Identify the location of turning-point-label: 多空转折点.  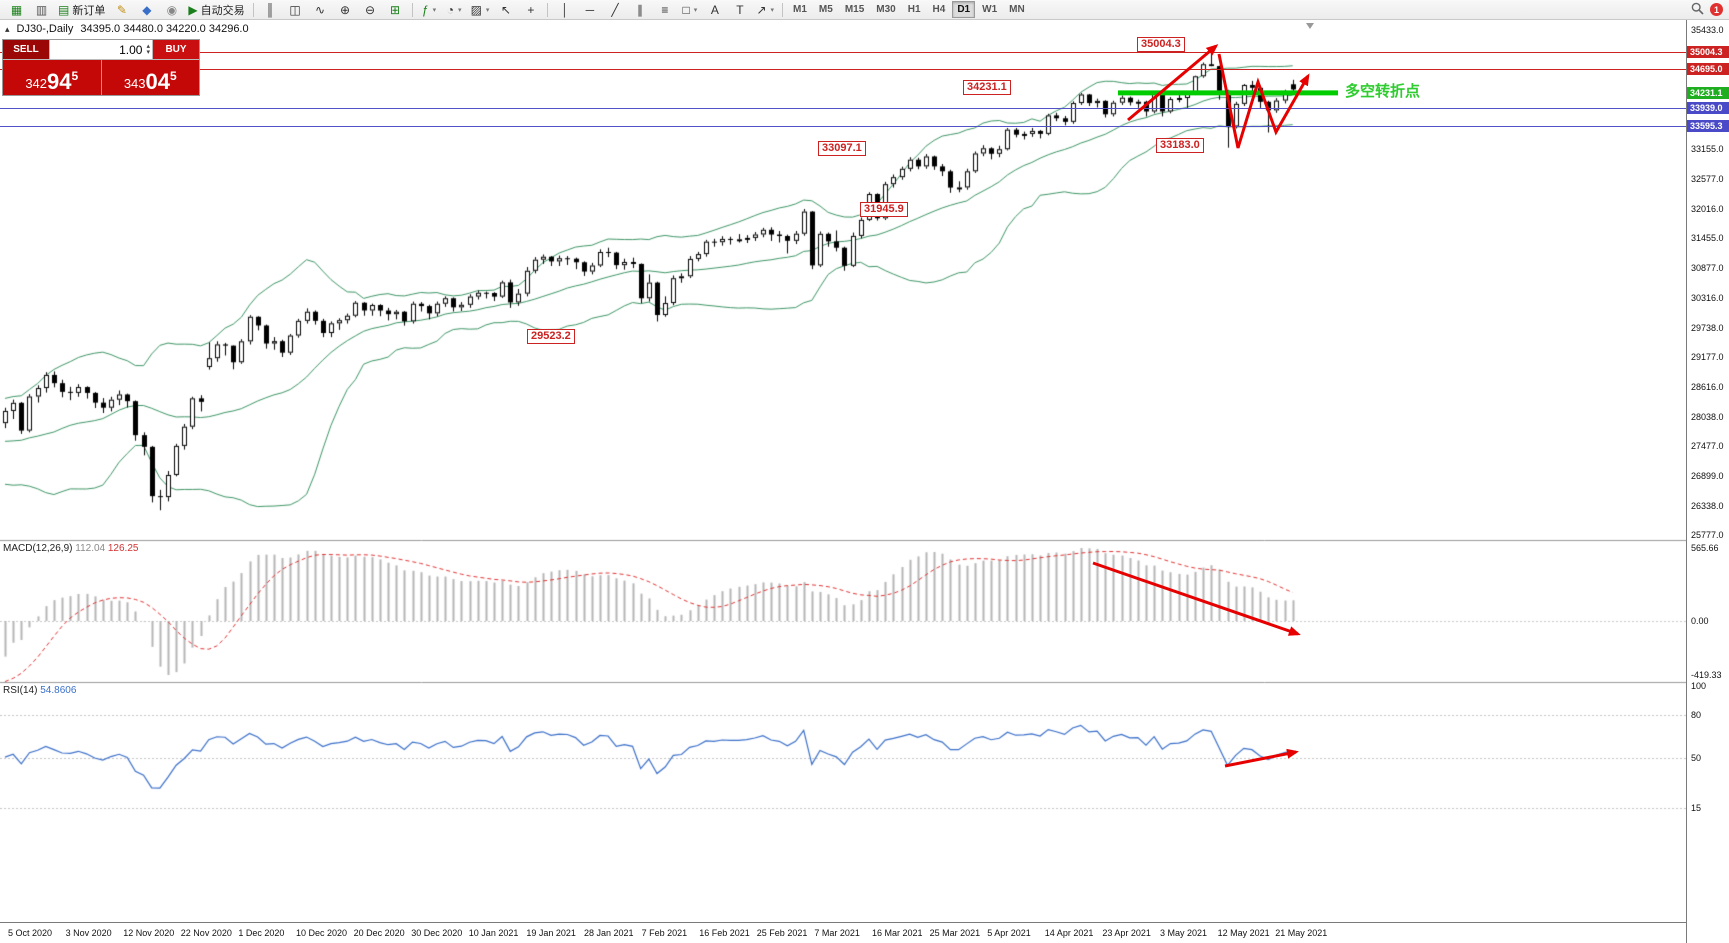
(1383, 91).